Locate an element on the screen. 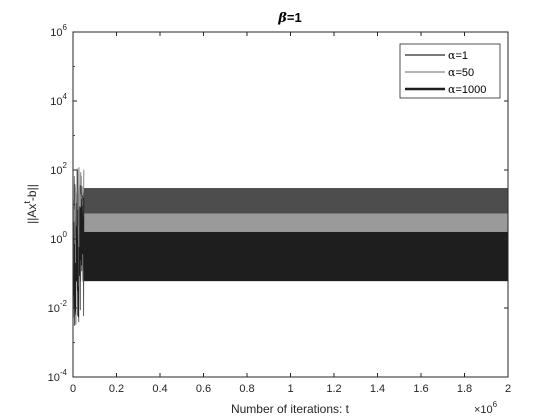 The width and height of the screenshot is (560, 420). legend-alpha-50-symbol: α is located at coordinates (452, 72).